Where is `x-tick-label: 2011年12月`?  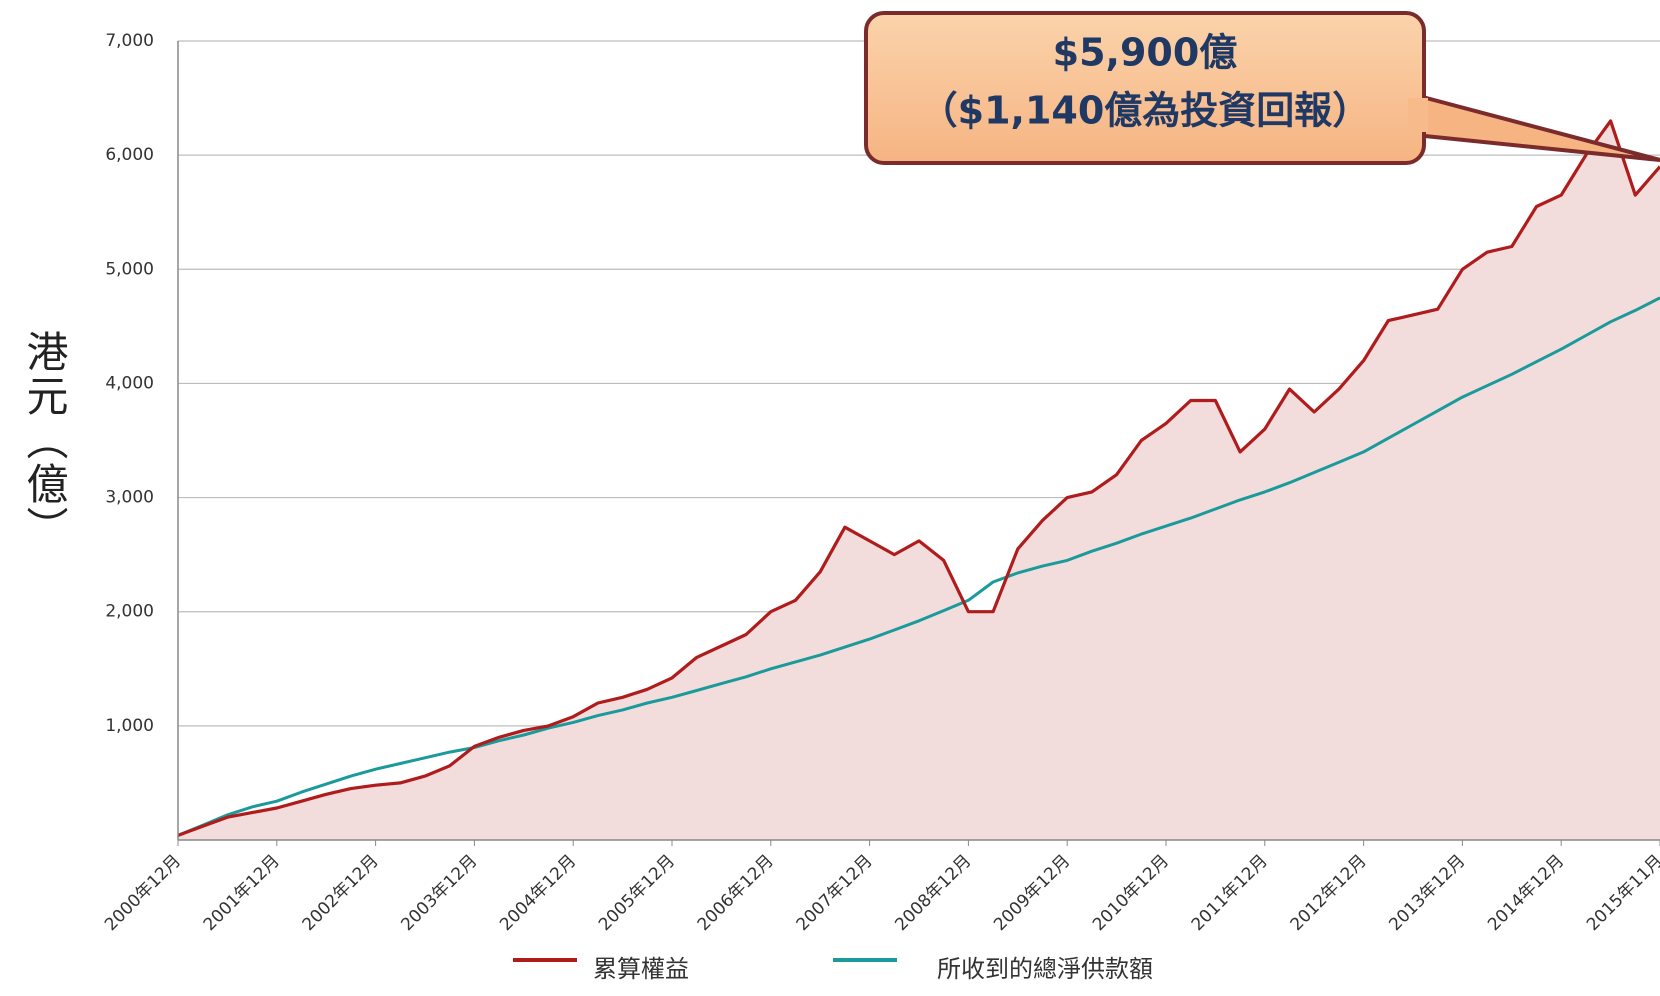
x-tick-label: 2011年12月 is located at coordinates (1230, 893).